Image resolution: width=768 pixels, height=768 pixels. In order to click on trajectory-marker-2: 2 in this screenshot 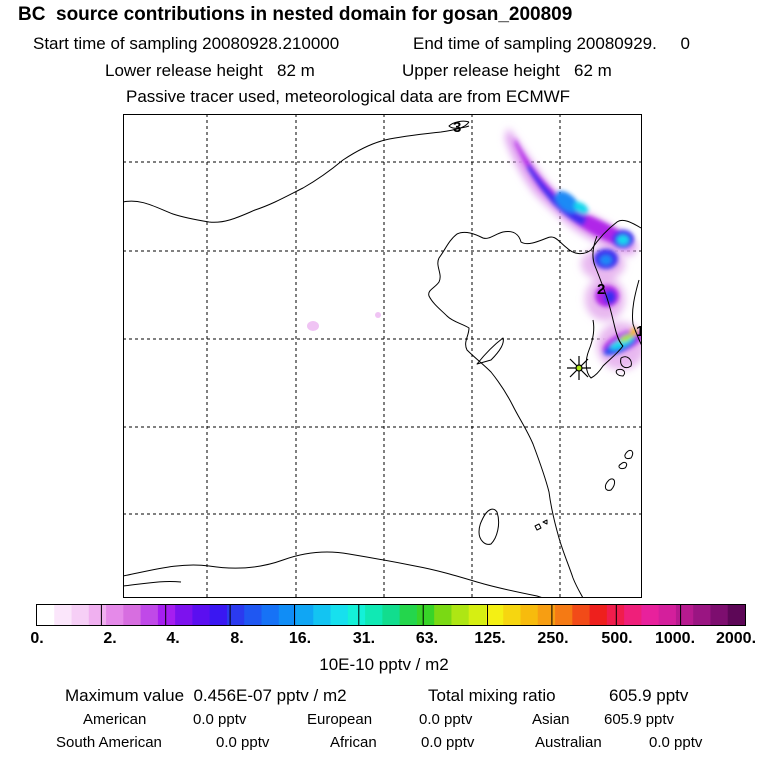, I will do `click(601, 289)`.